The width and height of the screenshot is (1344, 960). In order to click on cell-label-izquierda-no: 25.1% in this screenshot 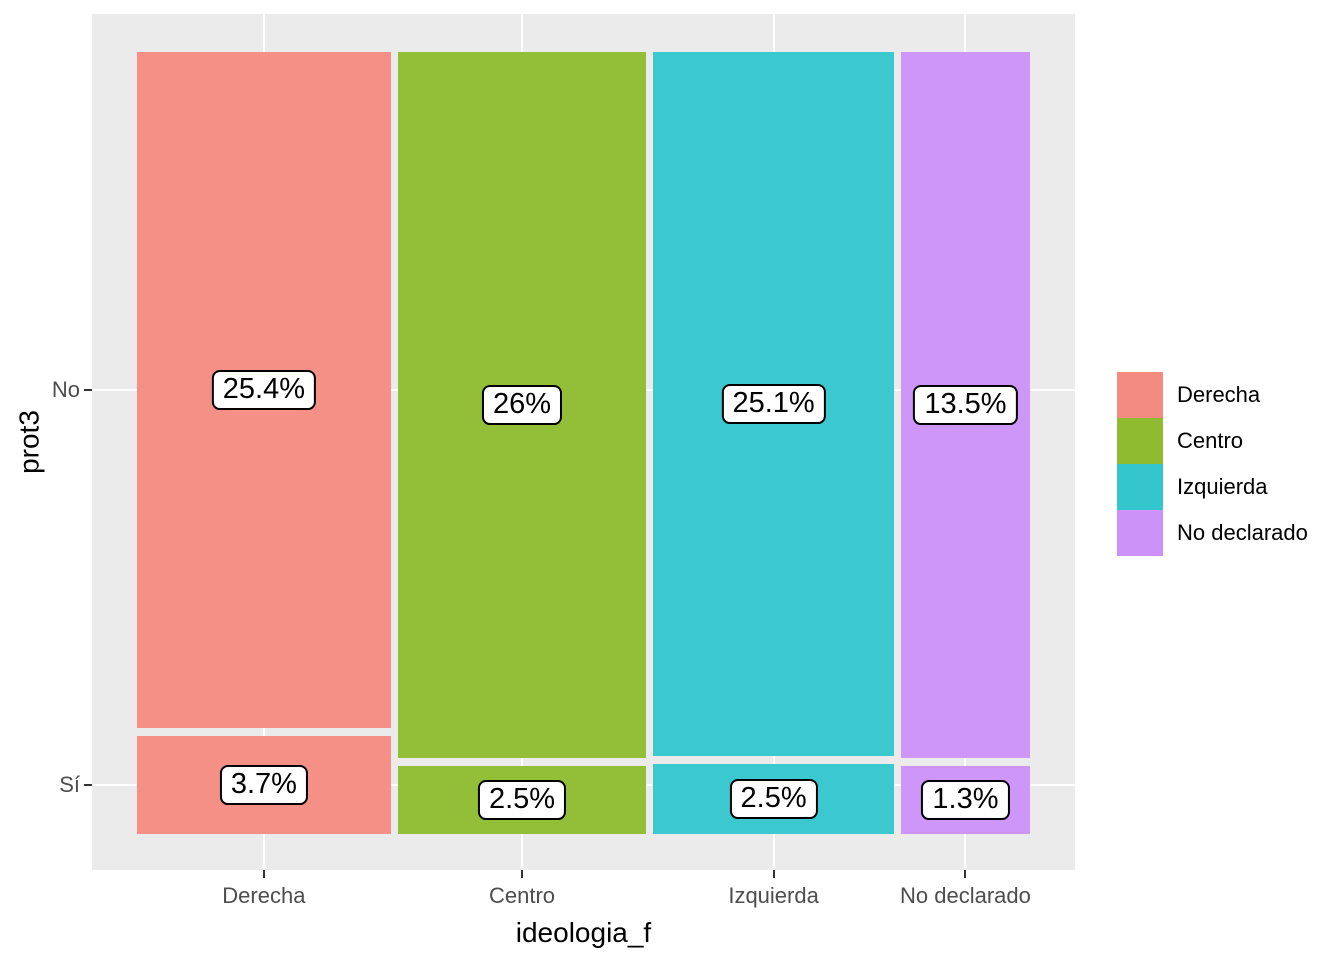, I will do `click(773, 403)`.